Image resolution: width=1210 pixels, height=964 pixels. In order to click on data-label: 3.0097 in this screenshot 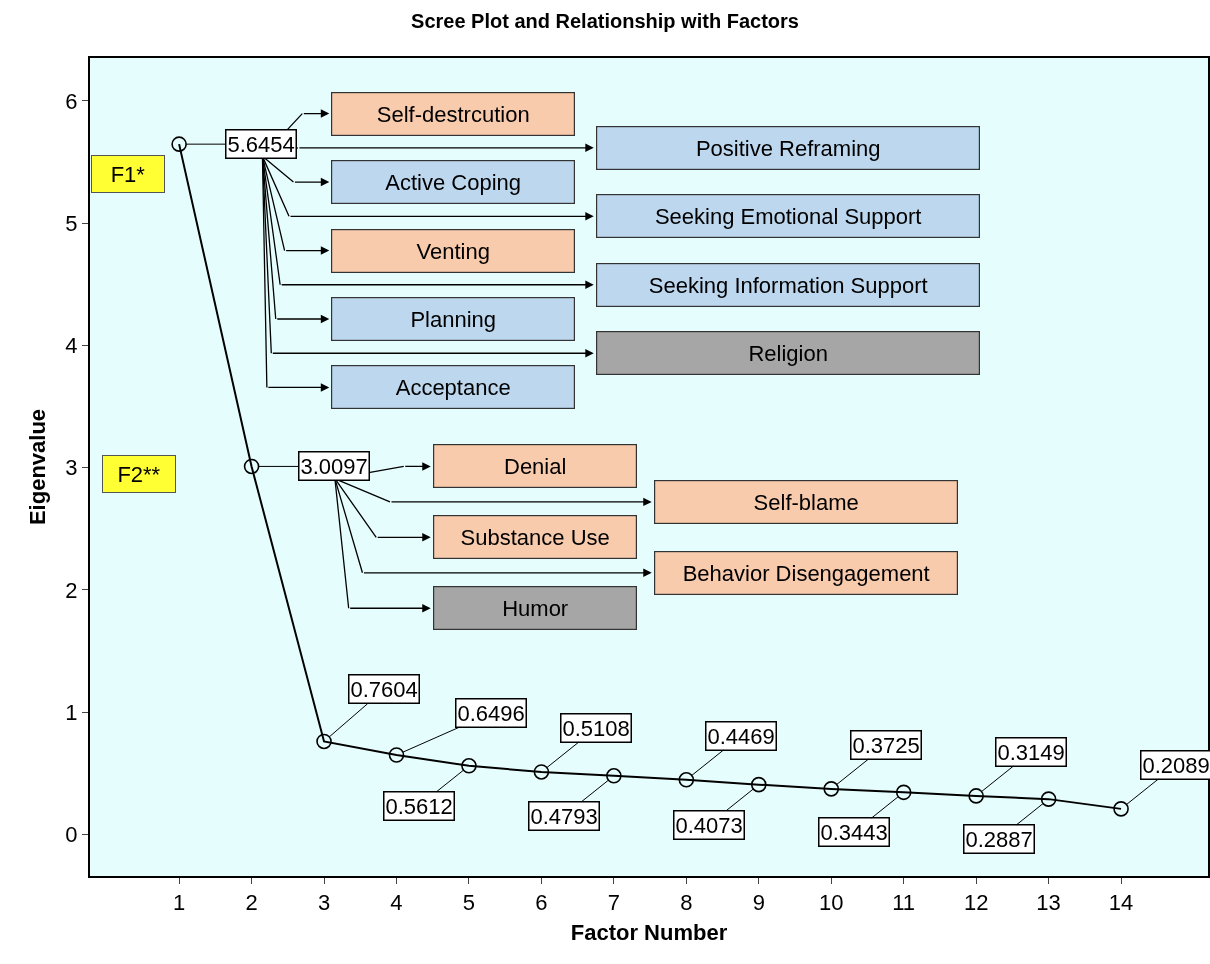, I will do `click(334, 466)`.